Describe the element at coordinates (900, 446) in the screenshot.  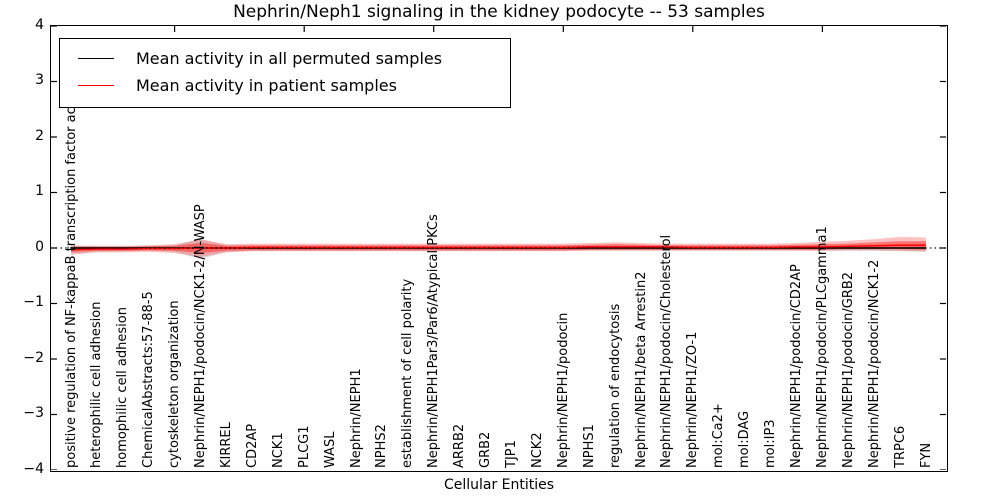
I see `x-tick-label: TRPC6` at that location.